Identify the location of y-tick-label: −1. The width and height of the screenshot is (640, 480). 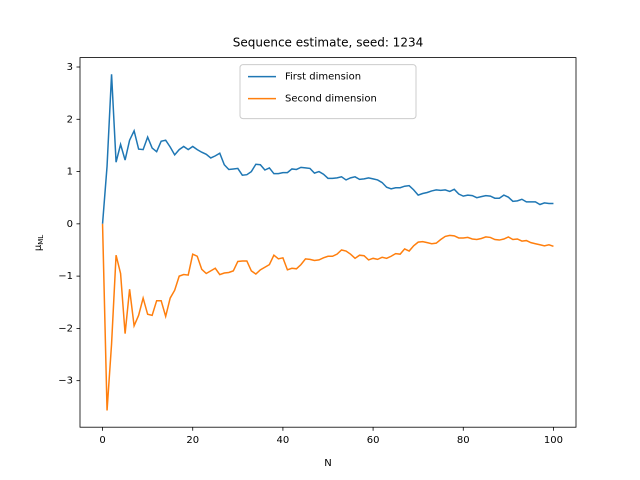
(65, 276).